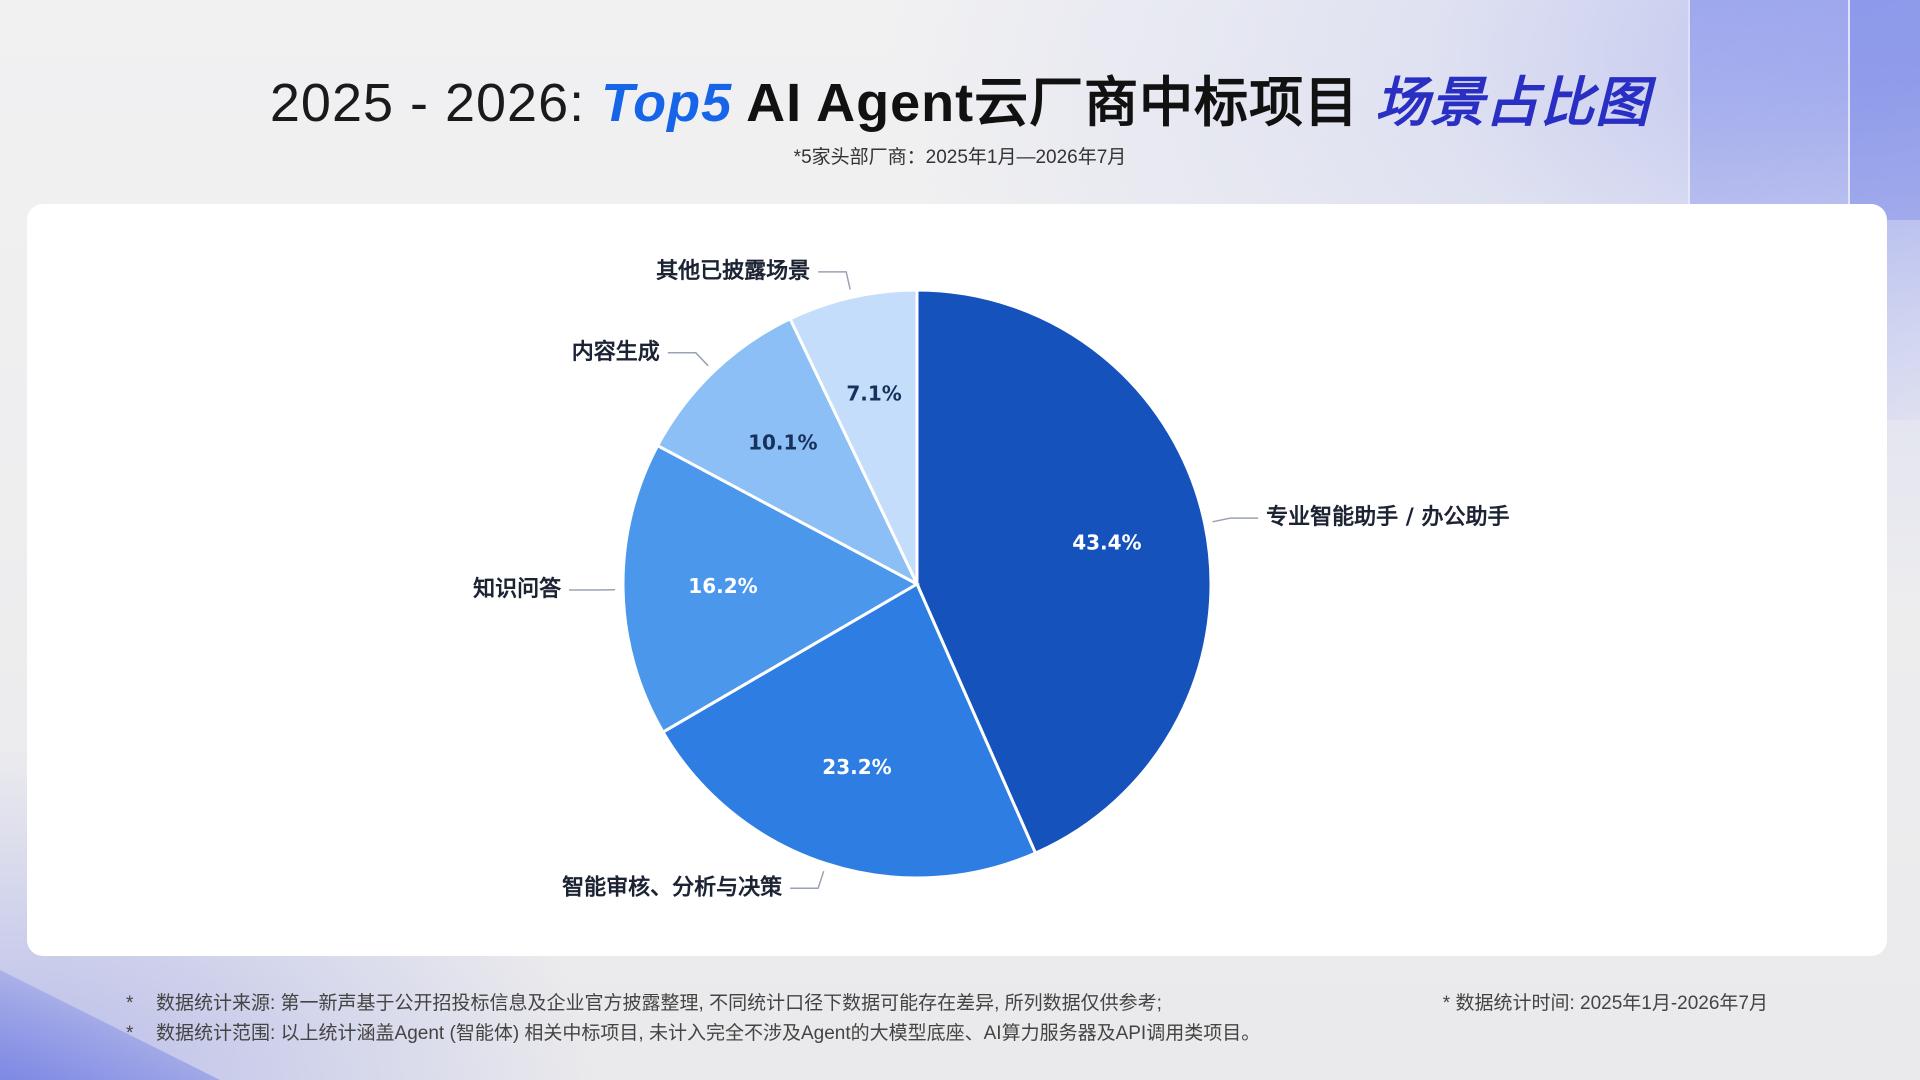 This screenshot has height=1080, width=1920. Describe the element at coordinates (1605, 1003) in the screenshot. I see `footnote-time: * 数据统计时间: 2025年1月-2026年7月` at that location.